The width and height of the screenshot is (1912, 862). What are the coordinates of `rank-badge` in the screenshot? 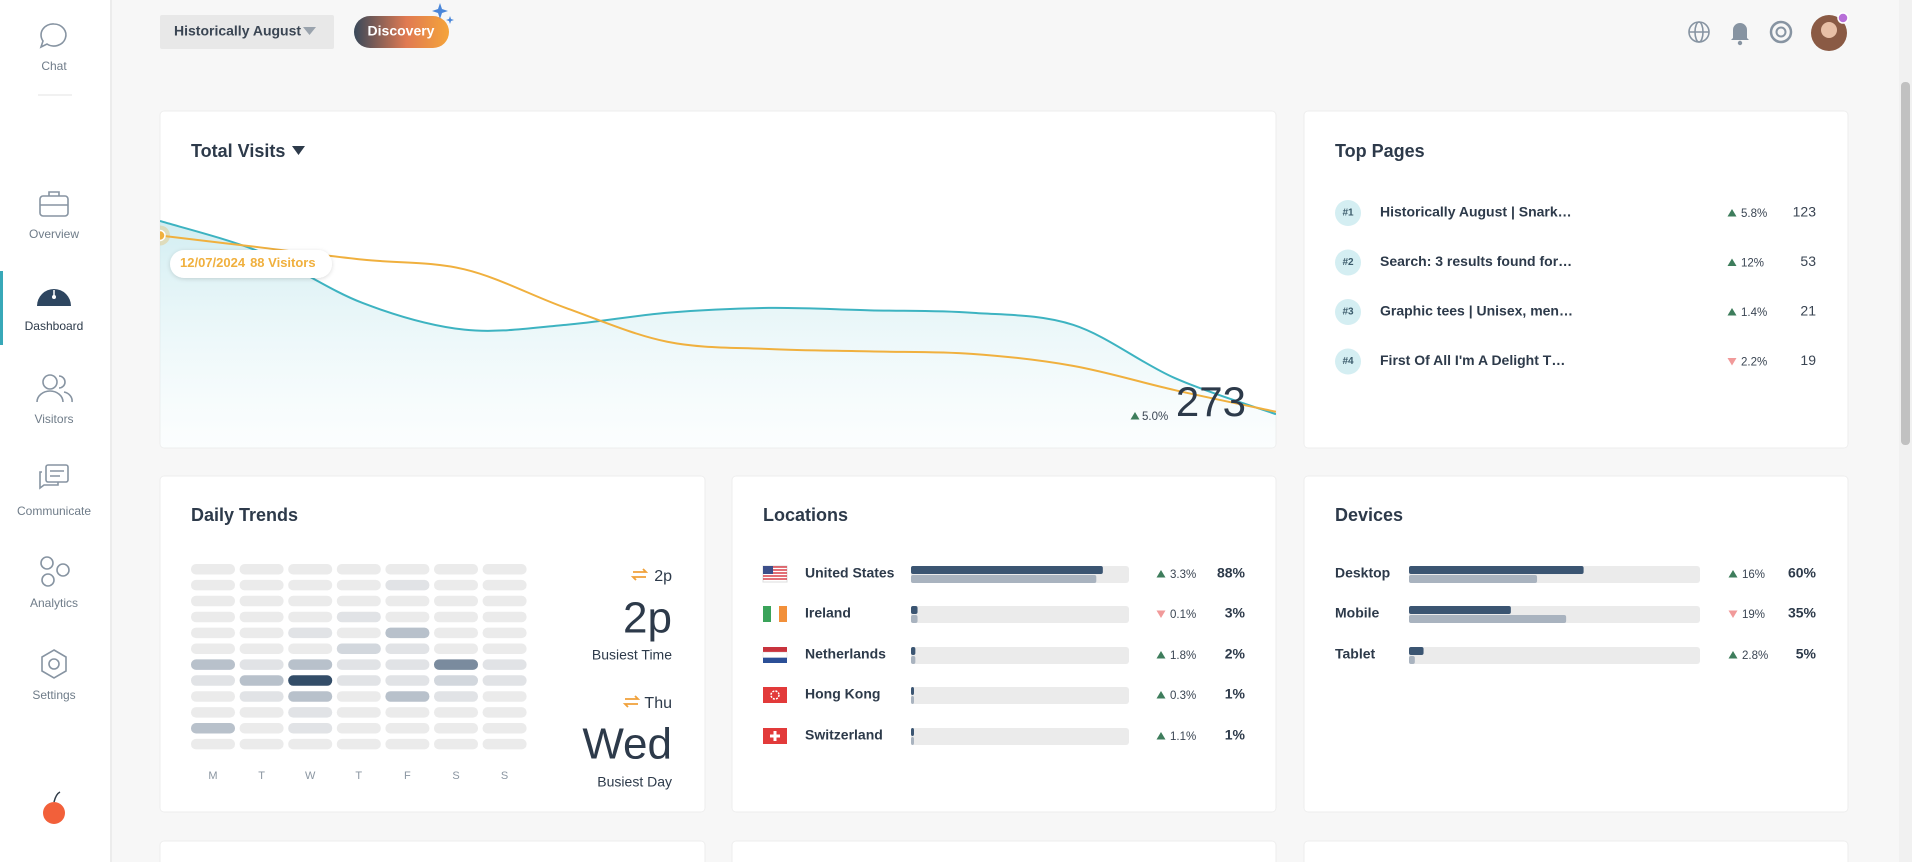 It's located at (1348, 262).